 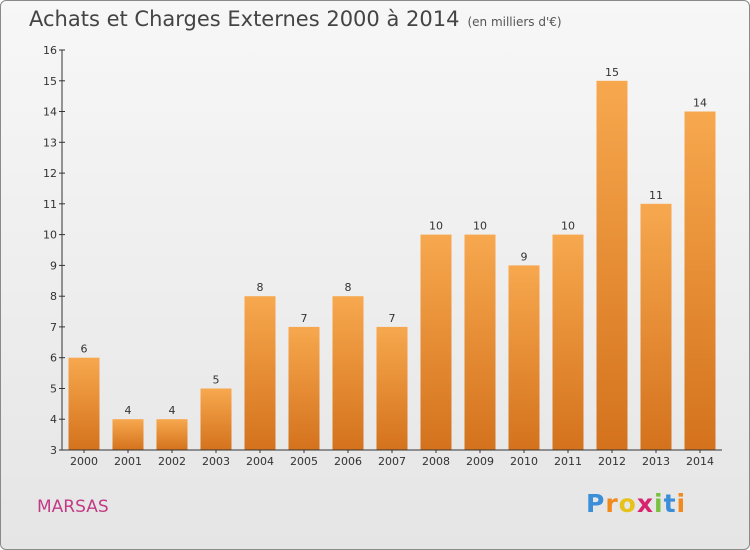 What do you see at coordinates (53, 296) in the screenshot?
I see `y-tick-label: 8` at bounding box center [53, 296].